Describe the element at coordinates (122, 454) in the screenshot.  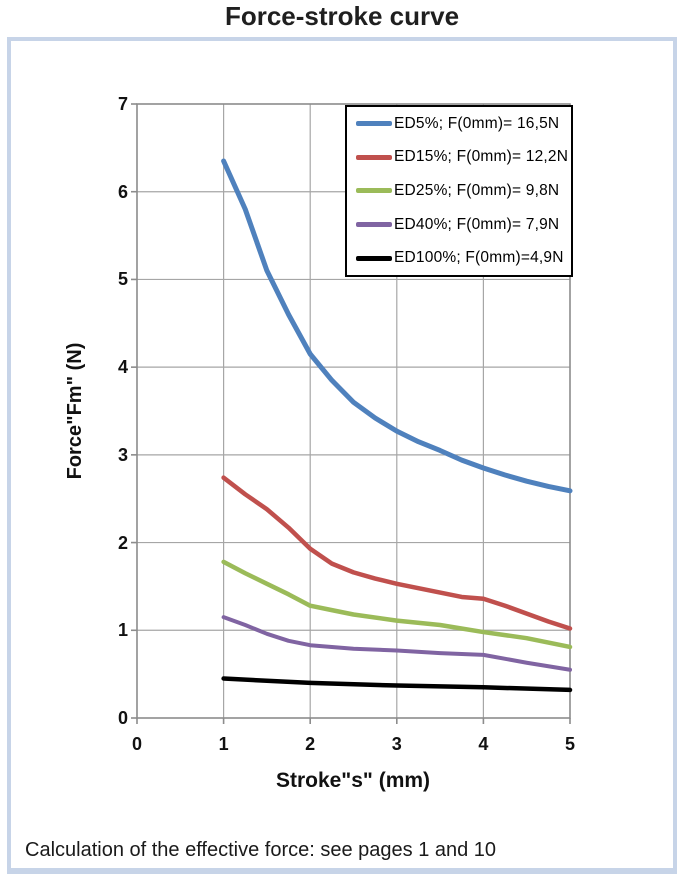
I see `y-tick-label: 3` at that location.